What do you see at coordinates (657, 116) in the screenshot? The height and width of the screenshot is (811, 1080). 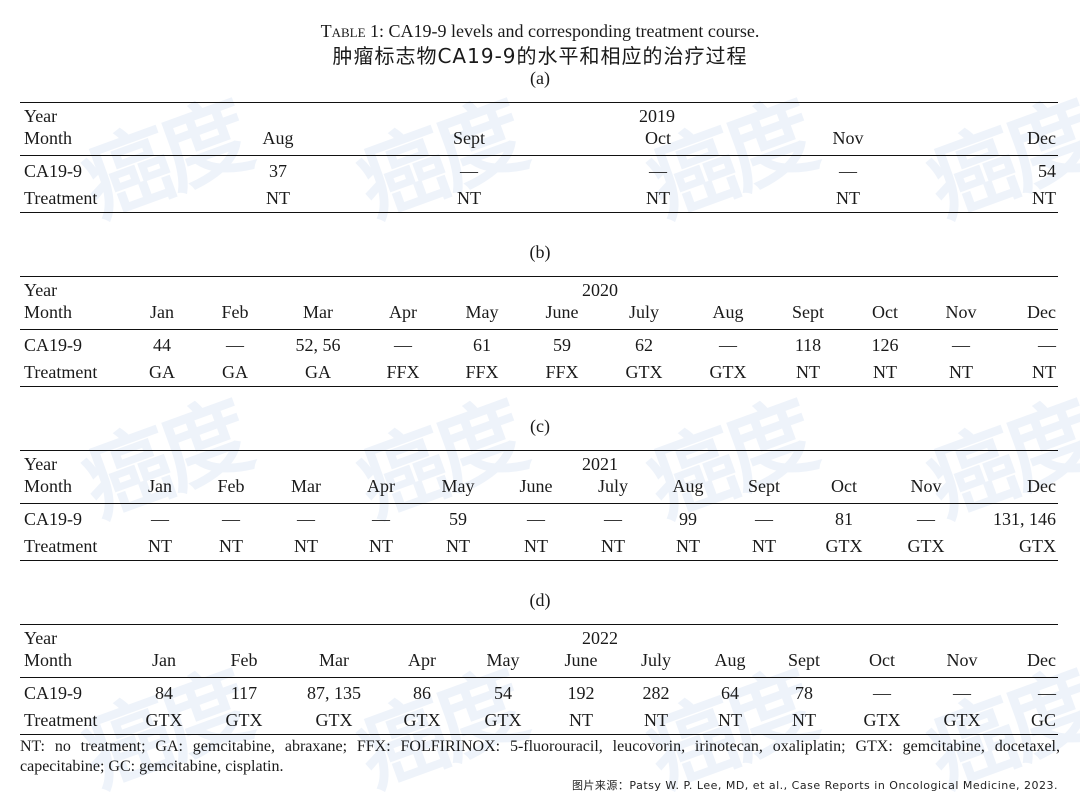 I see `year-value: 2019` at bounding box center [657, 116].